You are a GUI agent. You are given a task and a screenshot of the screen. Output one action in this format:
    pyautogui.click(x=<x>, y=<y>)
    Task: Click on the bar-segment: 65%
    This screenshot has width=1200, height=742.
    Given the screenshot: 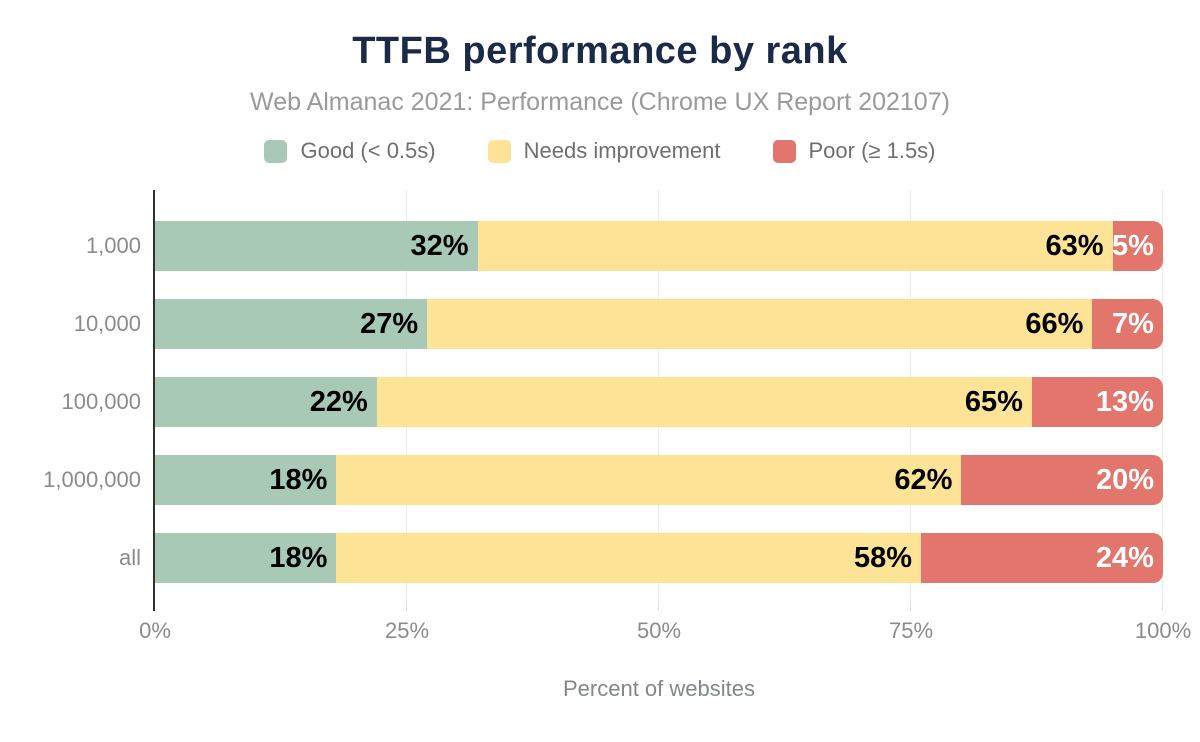 What is the action you would take?
    pyautogui.click(x=704, y=402)
    